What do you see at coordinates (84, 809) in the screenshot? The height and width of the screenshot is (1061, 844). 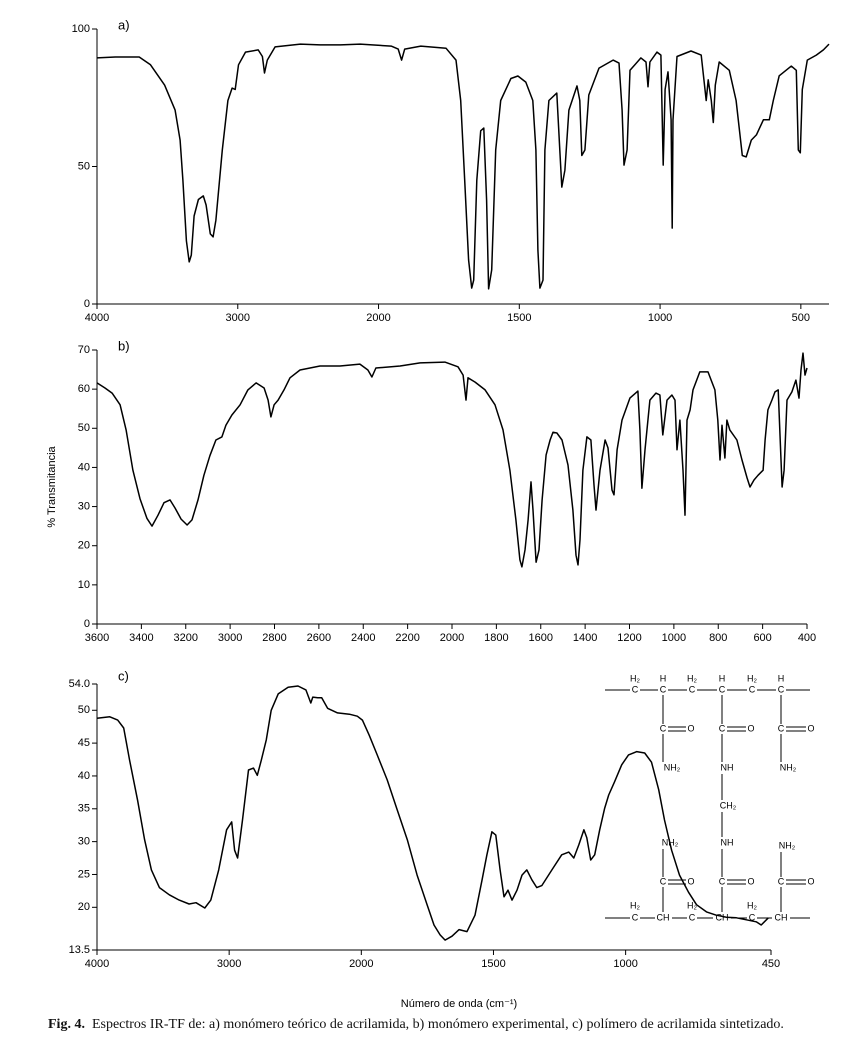 I see `y-tick-label: 35` at bounding box center [84, 809].